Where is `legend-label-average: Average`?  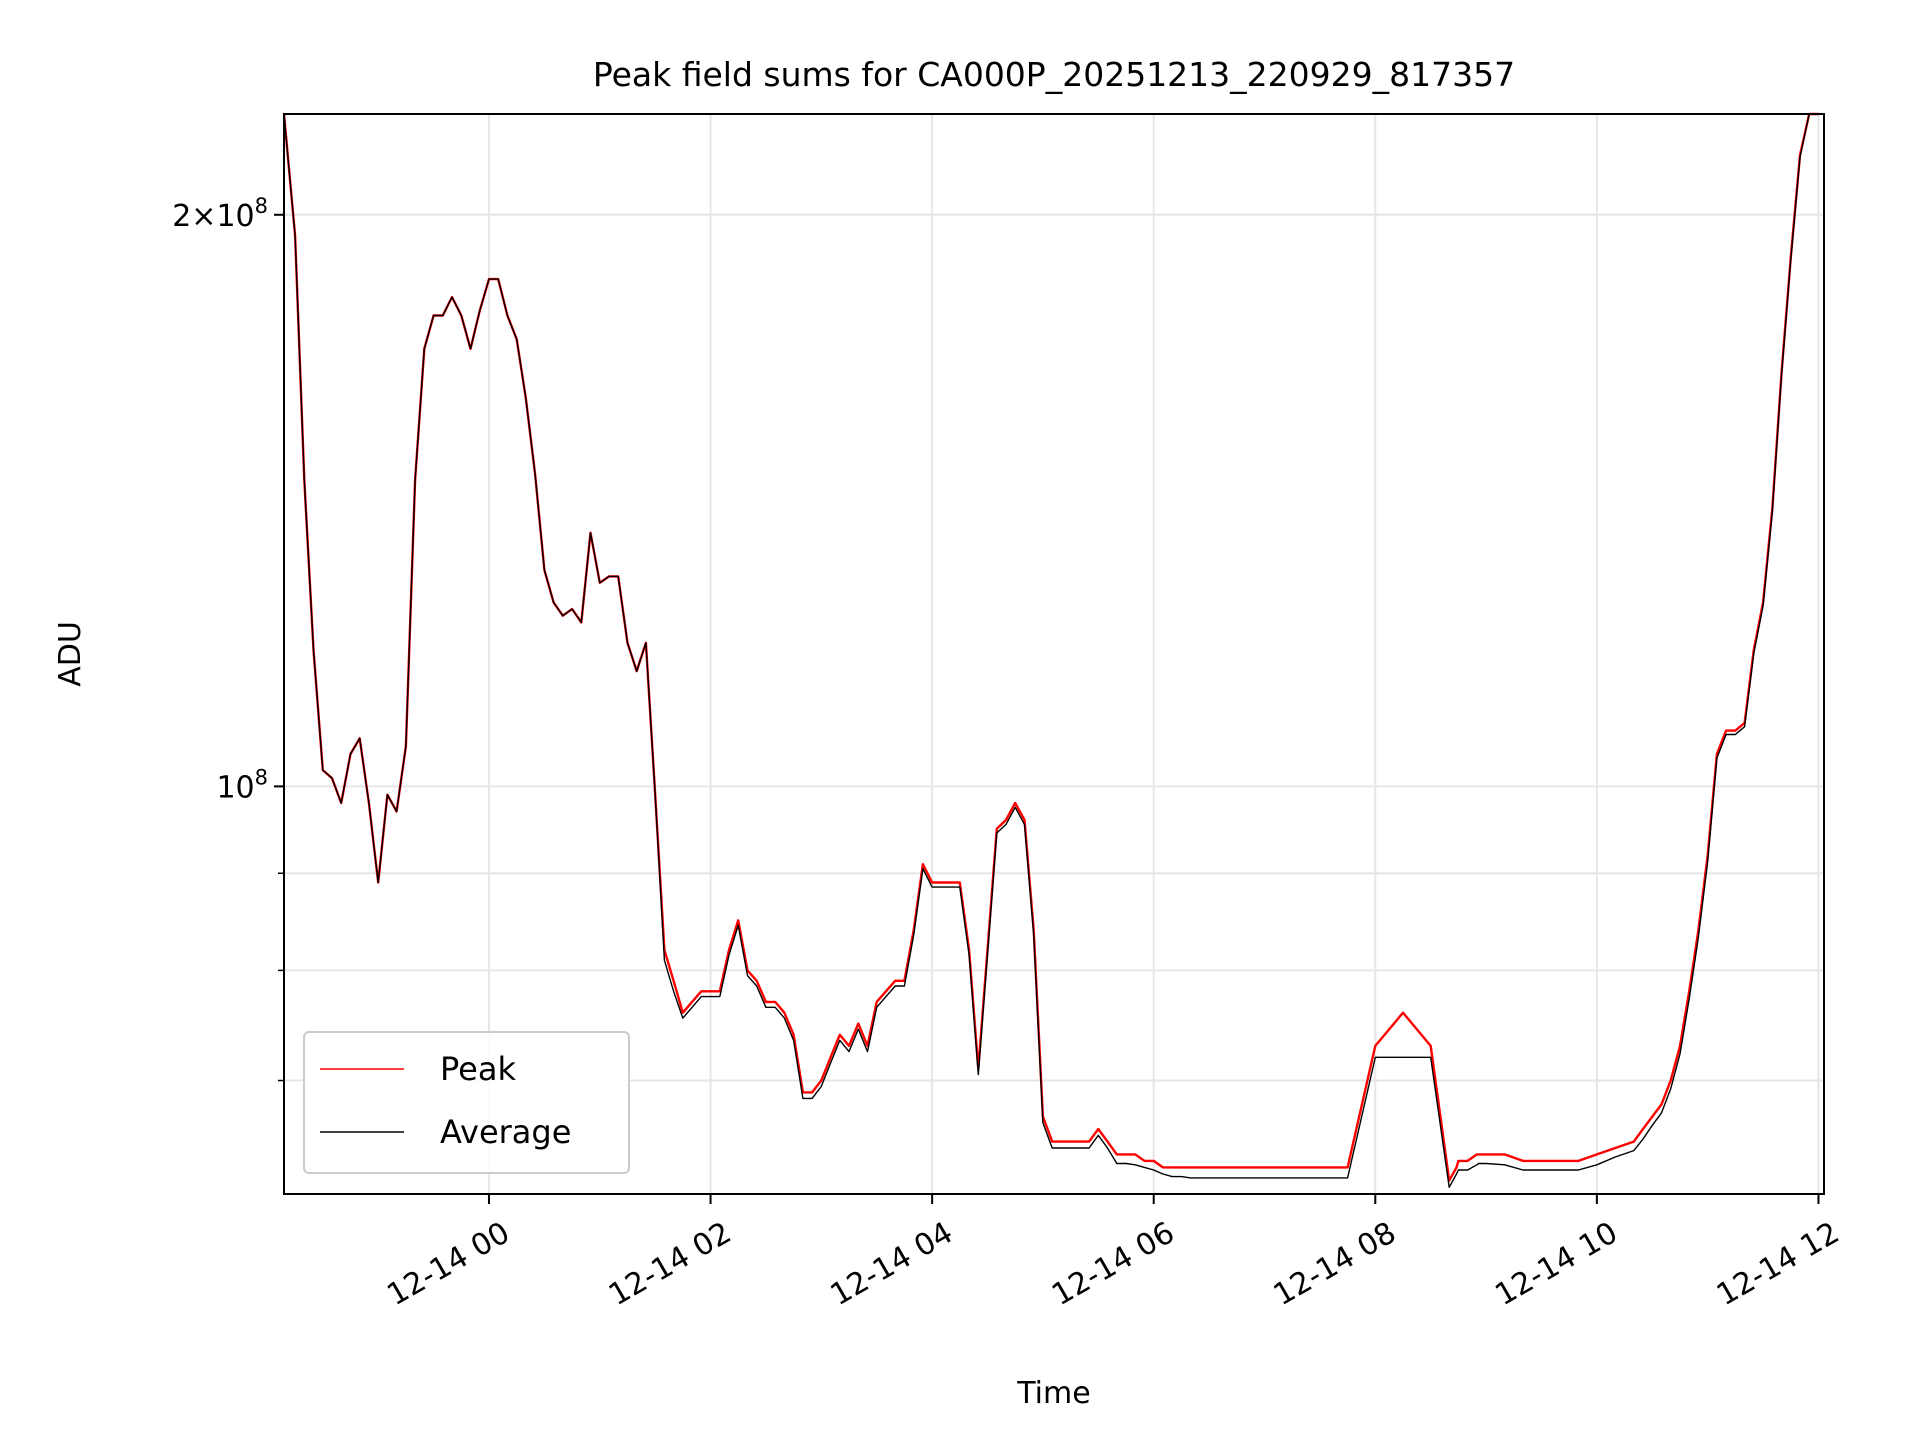
legend-label-average: Average is located at coordinates (505, 1132).